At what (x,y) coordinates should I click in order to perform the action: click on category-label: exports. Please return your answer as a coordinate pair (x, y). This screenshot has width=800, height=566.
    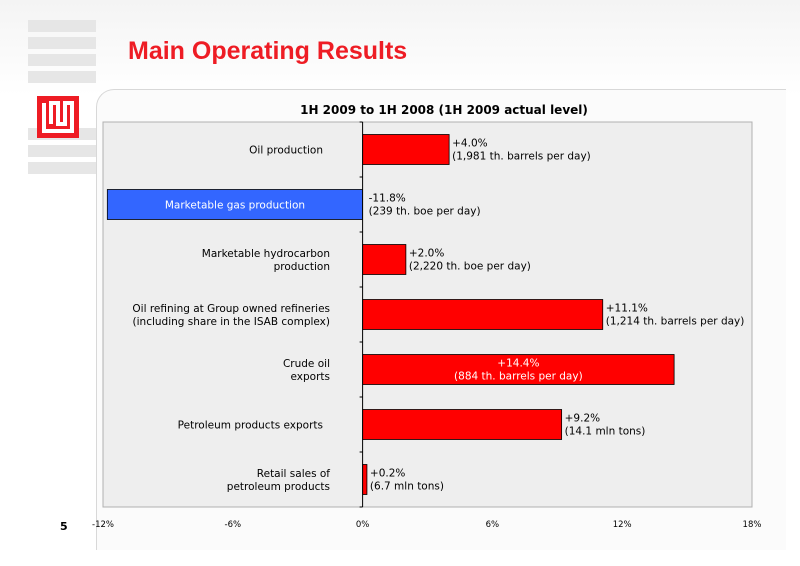
    Looking at the image, I should click on (310, 377).